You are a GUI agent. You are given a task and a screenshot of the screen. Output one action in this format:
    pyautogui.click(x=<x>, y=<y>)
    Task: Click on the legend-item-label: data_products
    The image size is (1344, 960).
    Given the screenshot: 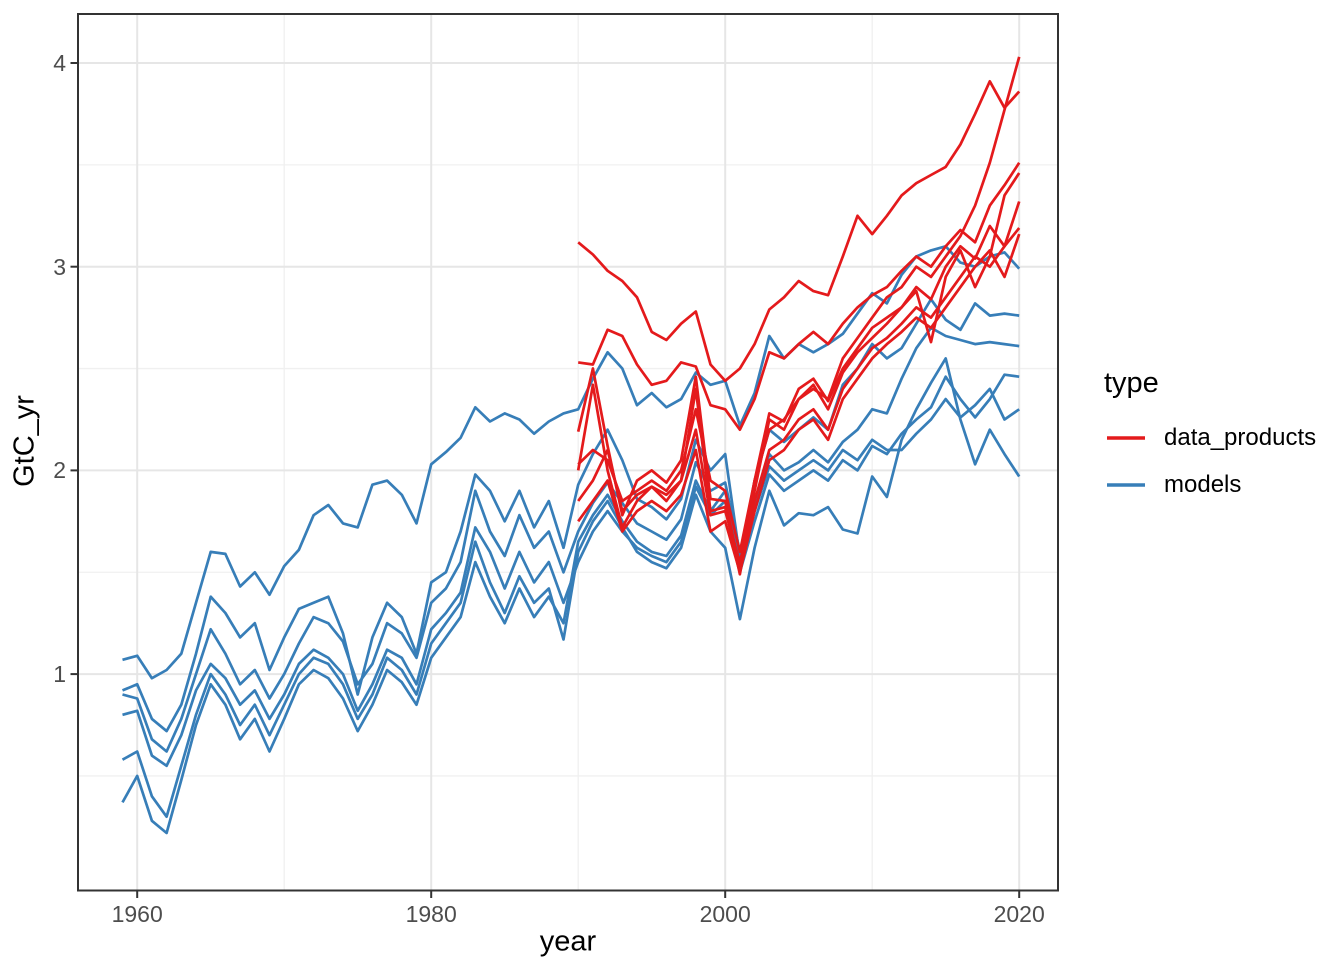 What is the action you would take?
    pyautogui.click(x=1240, y=437)
    